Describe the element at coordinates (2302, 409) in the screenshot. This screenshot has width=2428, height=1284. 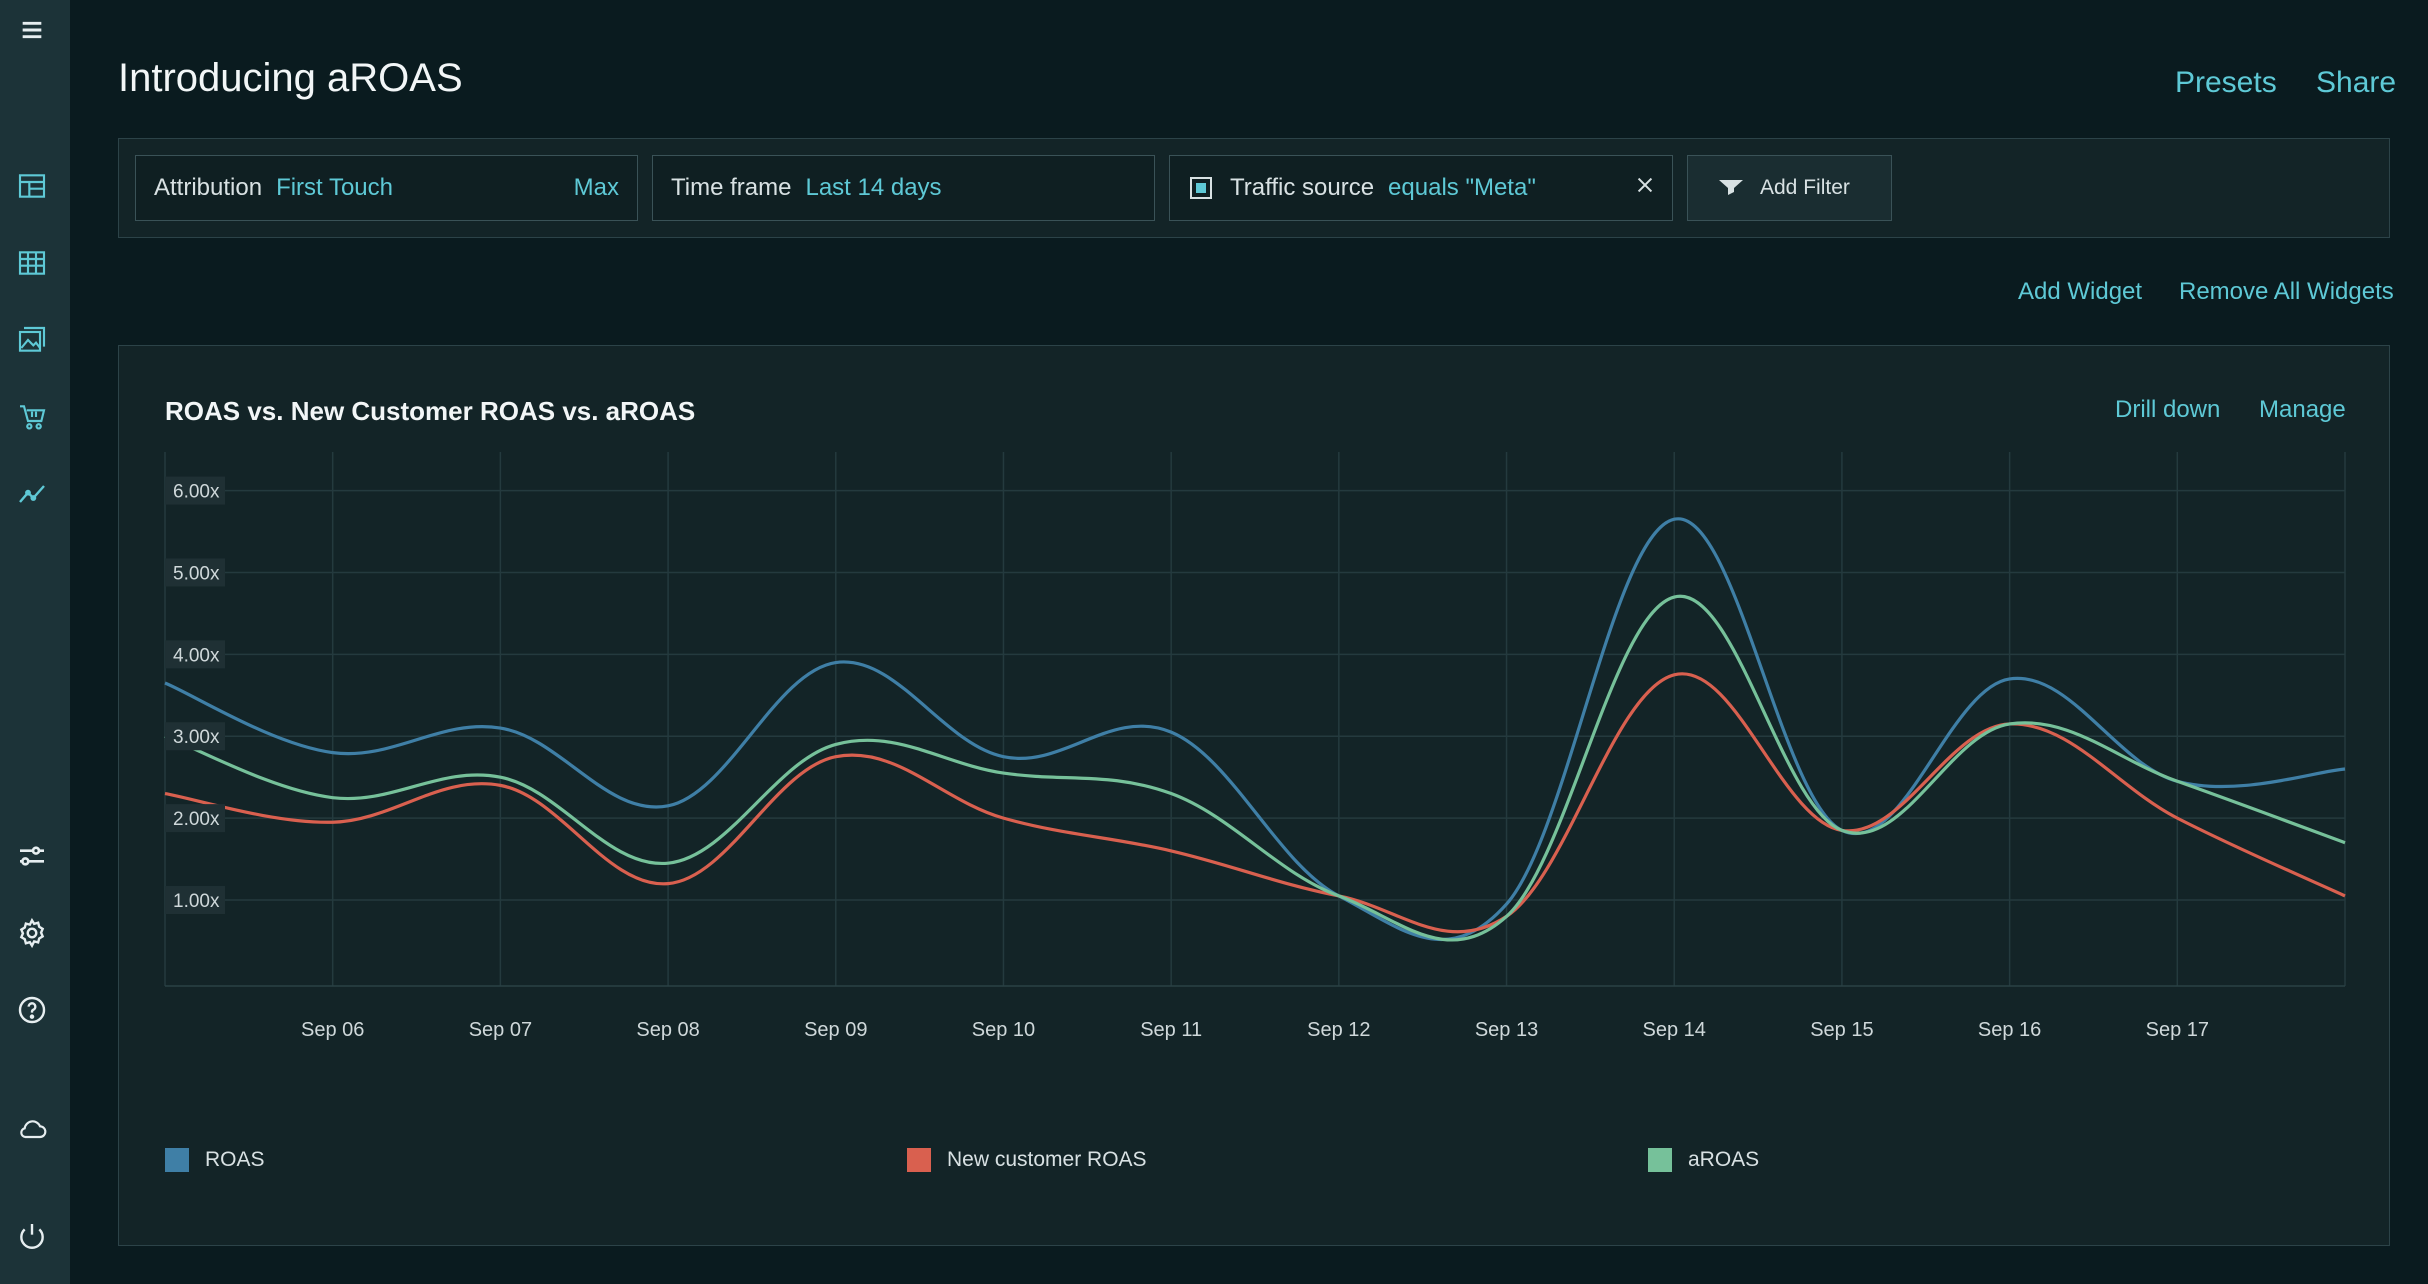
I see `manage-link: Manage` at that location.